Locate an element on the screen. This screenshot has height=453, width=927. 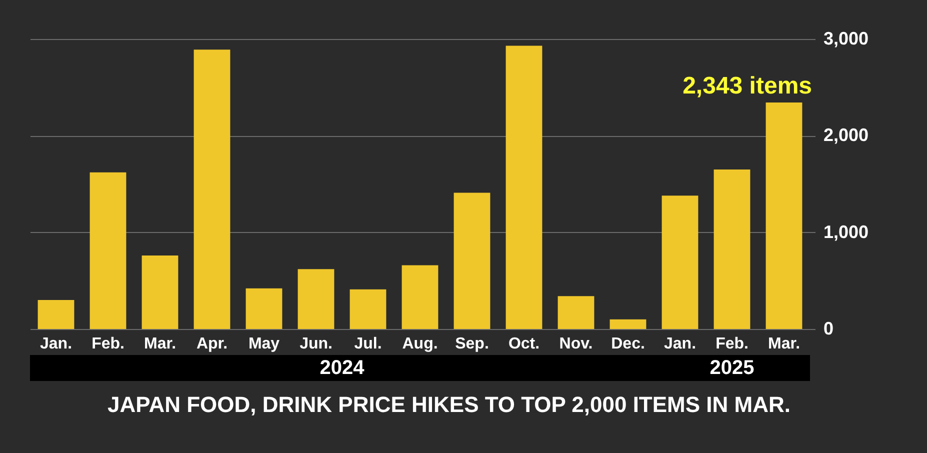
text: JAPAN FOOD, DRINK PRICE HIKES TO TOP 2,000 ITEMS IN MAR. is located at coordinates (449, 404).